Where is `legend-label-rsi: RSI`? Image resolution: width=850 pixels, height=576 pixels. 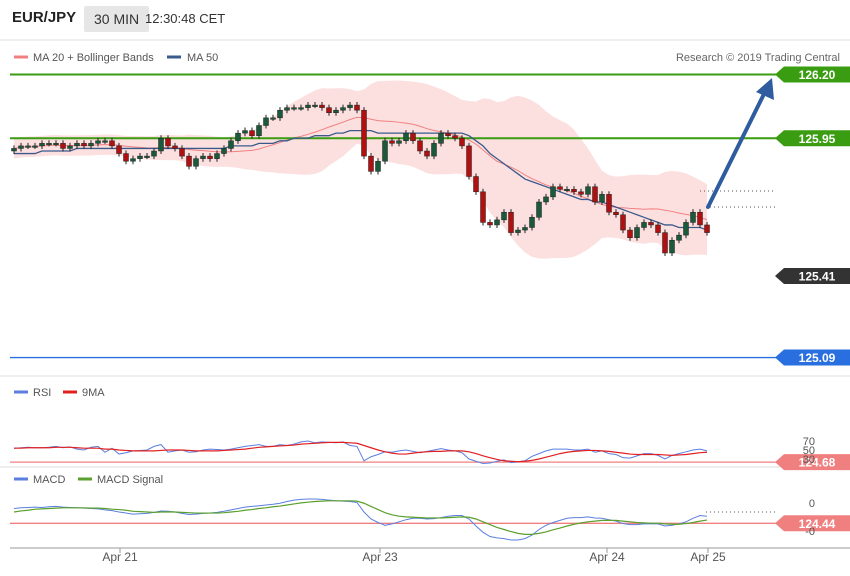 legend-label-rsi: RSI is located at coordinates (42, 393).